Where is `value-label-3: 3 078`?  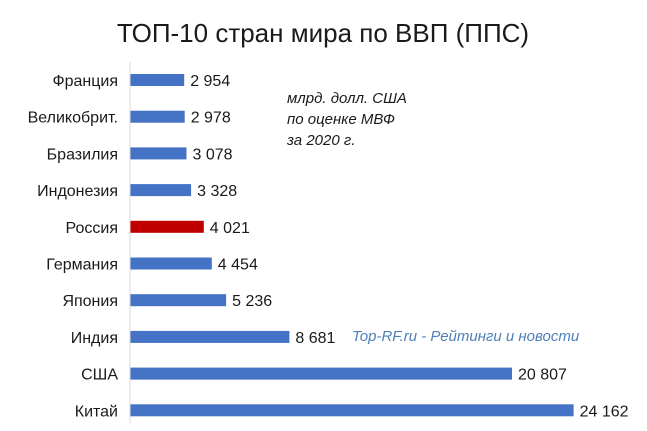
value-label-3: 3 078 is located at coordinates (213, 154).